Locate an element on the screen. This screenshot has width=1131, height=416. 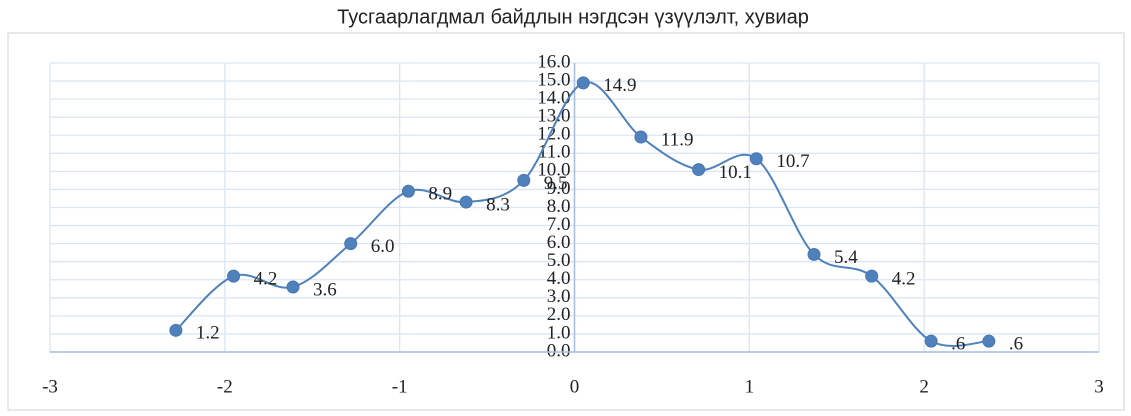
y-tick-label: 7.0 is located at coordinates (559, 224).